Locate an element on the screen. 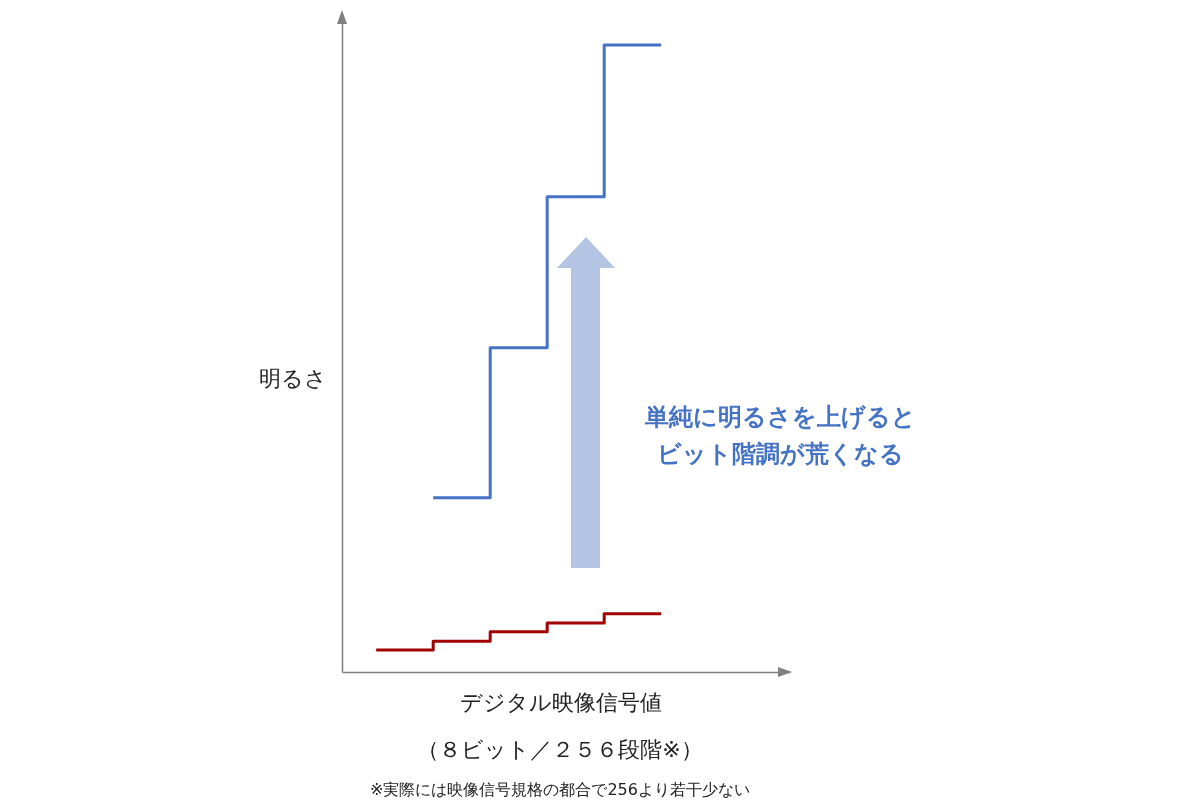  text: ※実際には映像信号規格の都合で256より若干少ない is located at coordinates (560, 789).